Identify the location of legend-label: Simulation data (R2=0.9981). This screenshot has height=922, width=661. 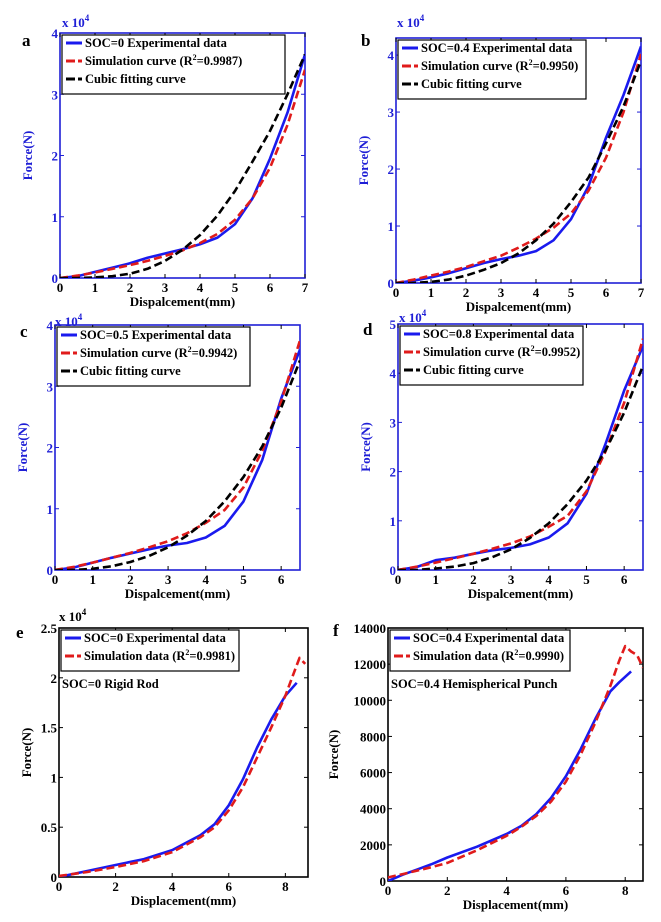
(159, 655).